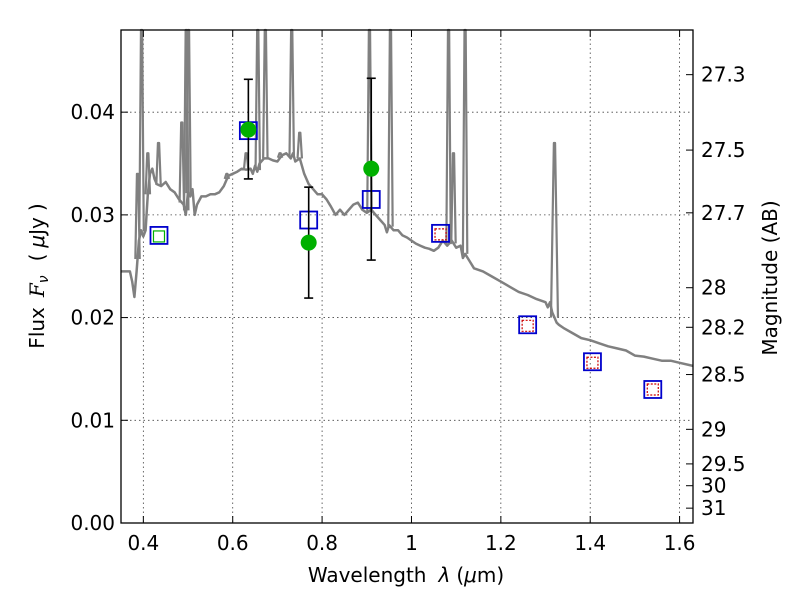  Describe the element at coordinates (143, 543) in the screenshot. I see `x-tick-label: 0.4` at that location.